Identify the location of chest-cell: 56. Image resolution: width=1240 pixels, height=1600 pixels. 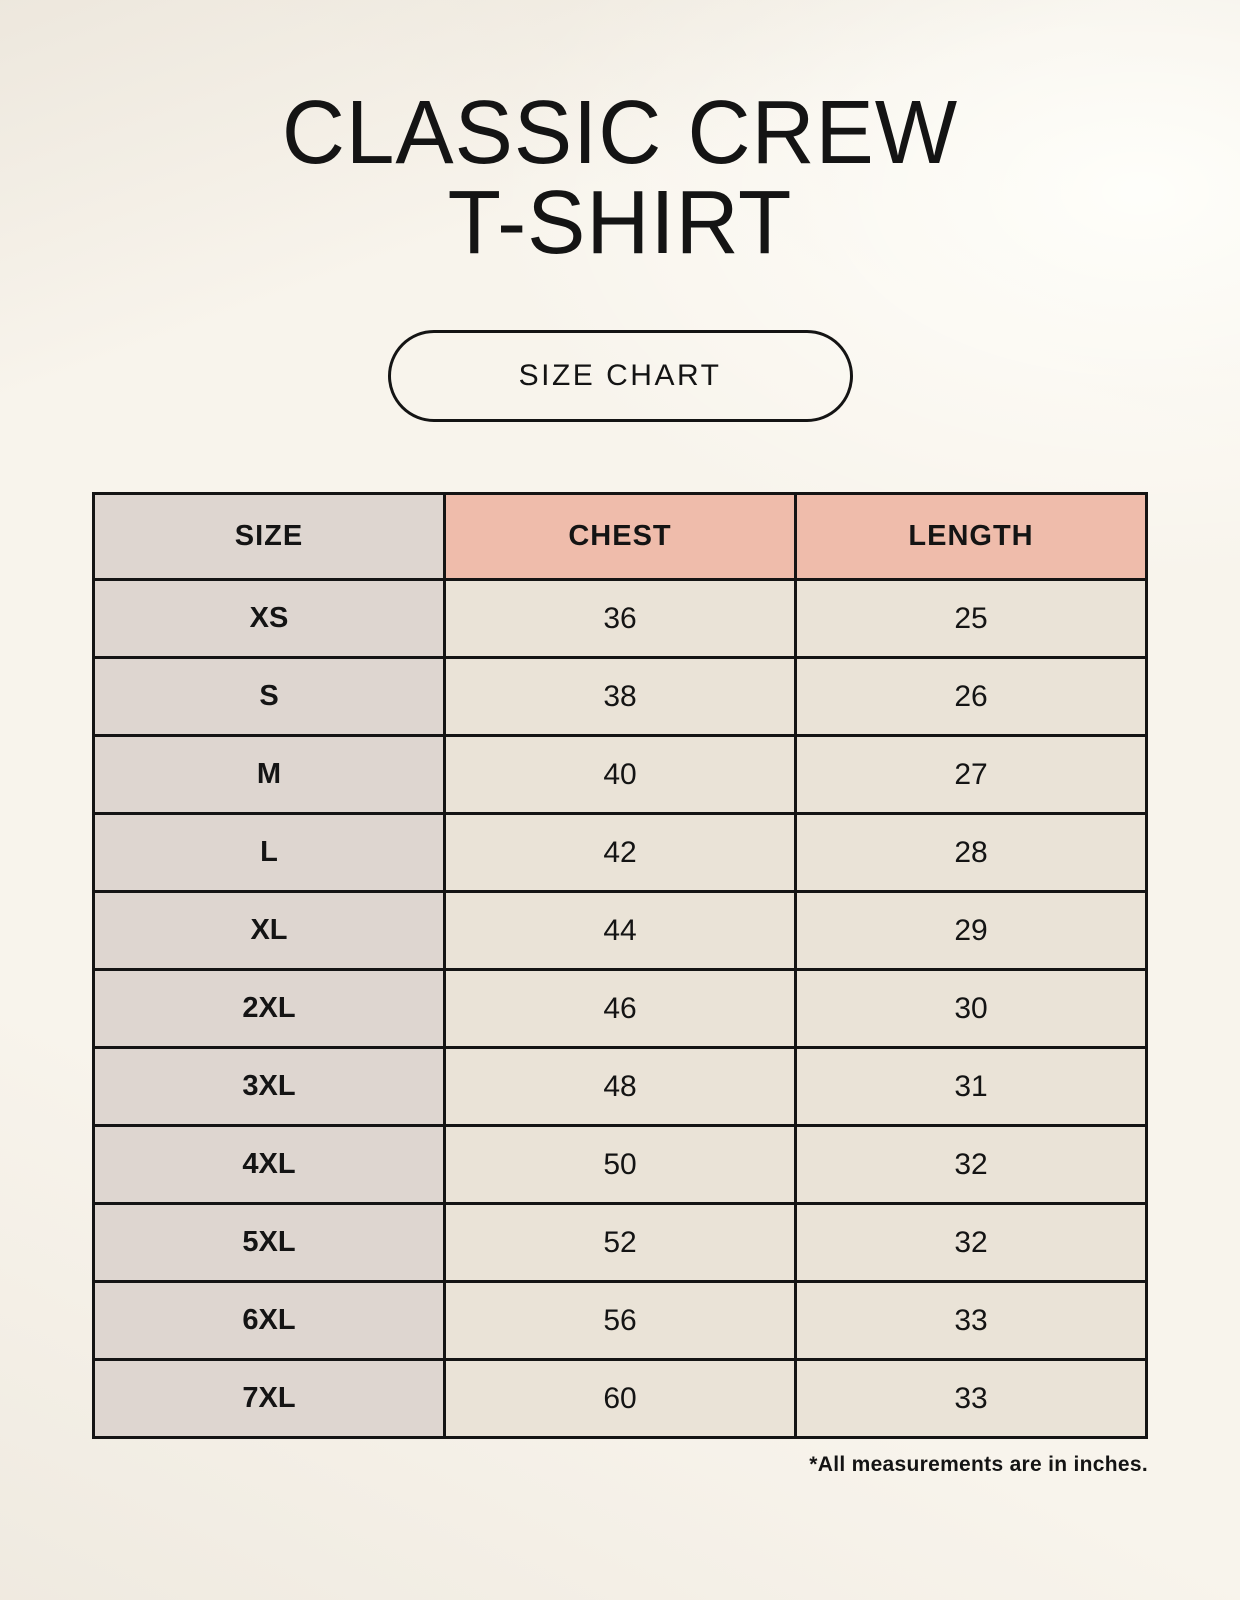
(620, 1320).